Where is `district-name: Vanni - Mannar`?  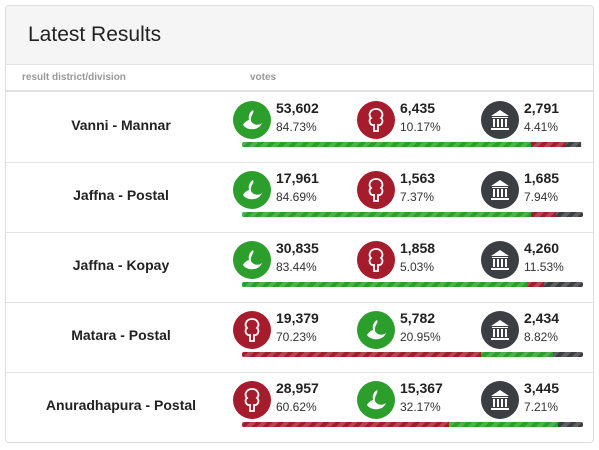 district-name: Vanni - Mannar is located at coordinates (121, 125).